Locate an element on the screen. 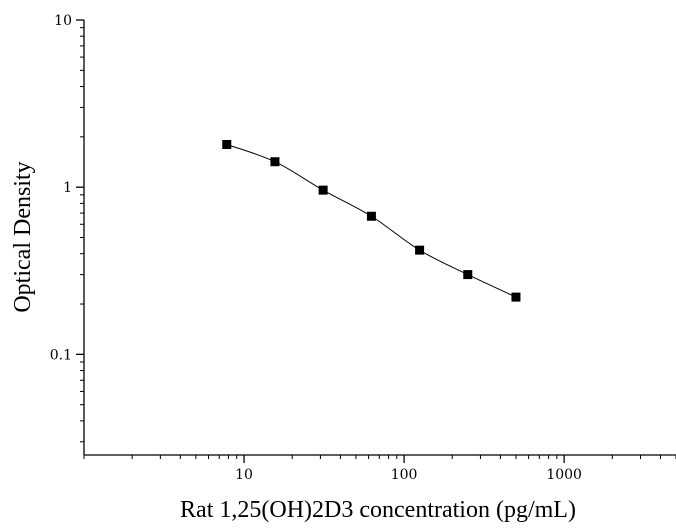 Image resolution: width=676 pixels, height=528 pixels. fit-curve-line is located at coordinates (371, 221).